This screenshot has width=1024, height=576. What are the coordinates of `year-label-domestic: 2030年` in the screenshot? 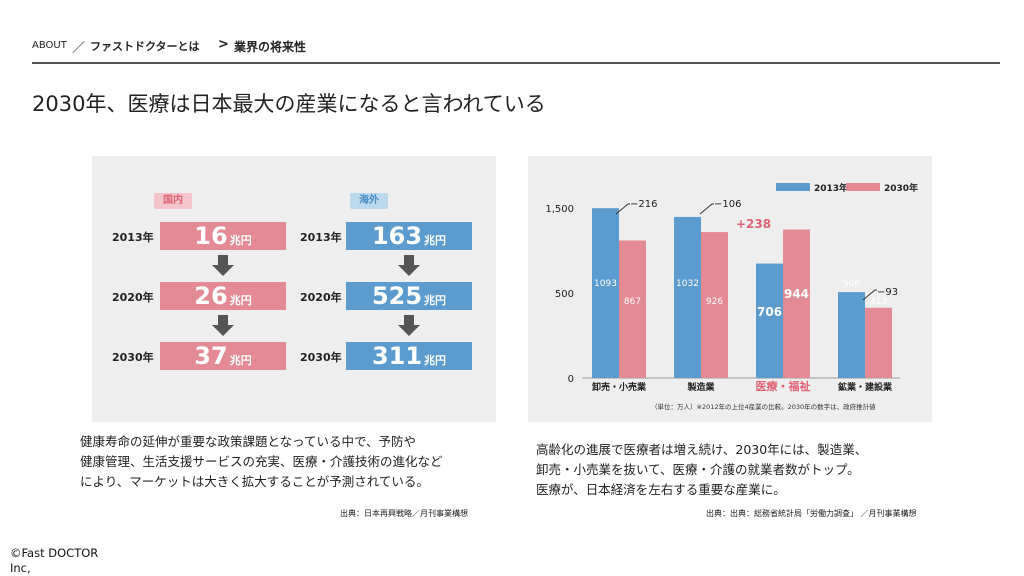 It's located at (133, 357).